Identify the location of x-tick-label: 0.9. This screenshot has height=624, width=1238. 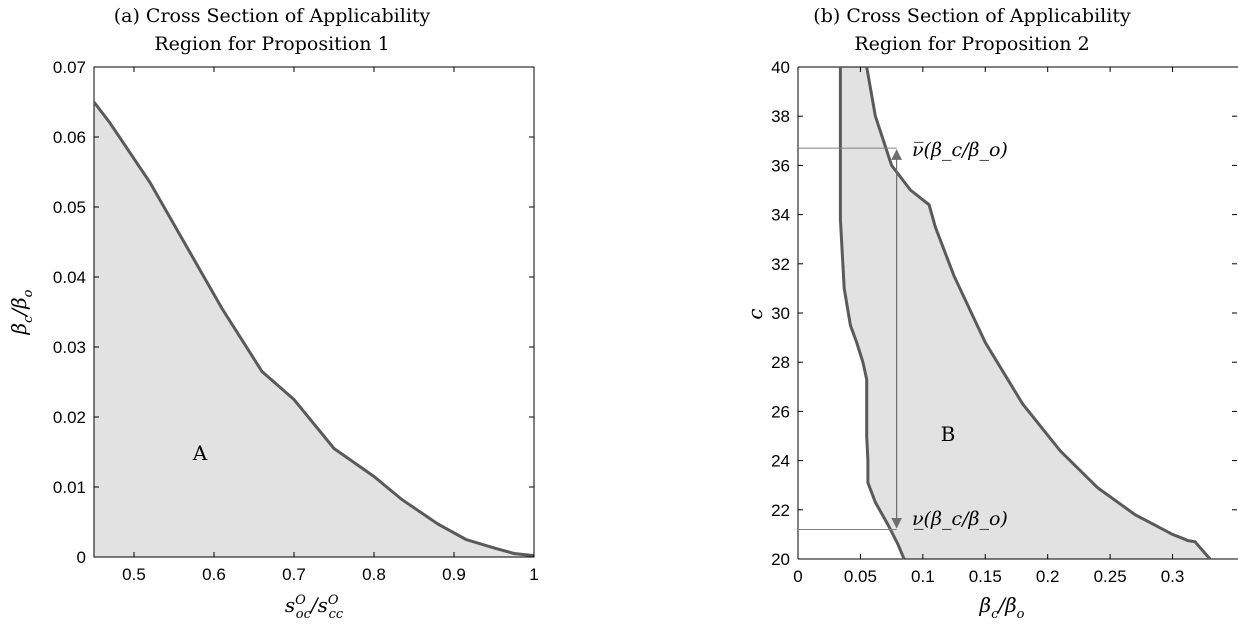
(454, 574).